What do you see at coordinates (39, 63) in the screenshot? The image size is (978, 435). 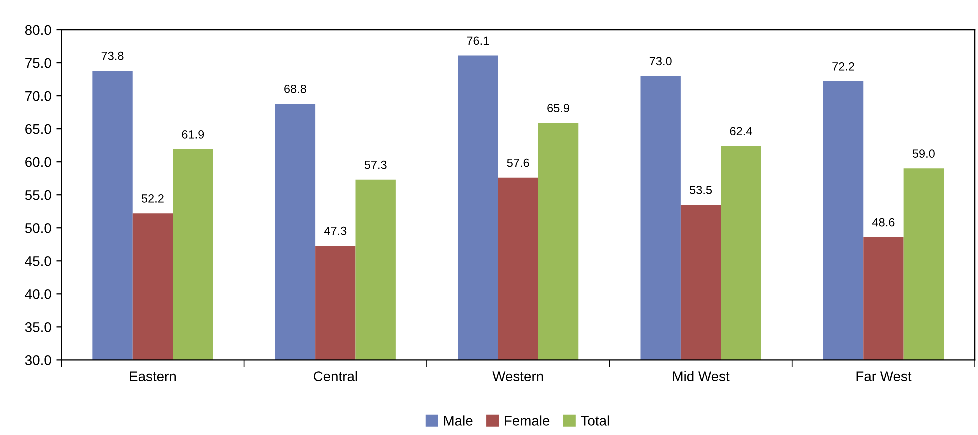 I see `y-tick-label: 75.0` at bounding box center [39, 63].